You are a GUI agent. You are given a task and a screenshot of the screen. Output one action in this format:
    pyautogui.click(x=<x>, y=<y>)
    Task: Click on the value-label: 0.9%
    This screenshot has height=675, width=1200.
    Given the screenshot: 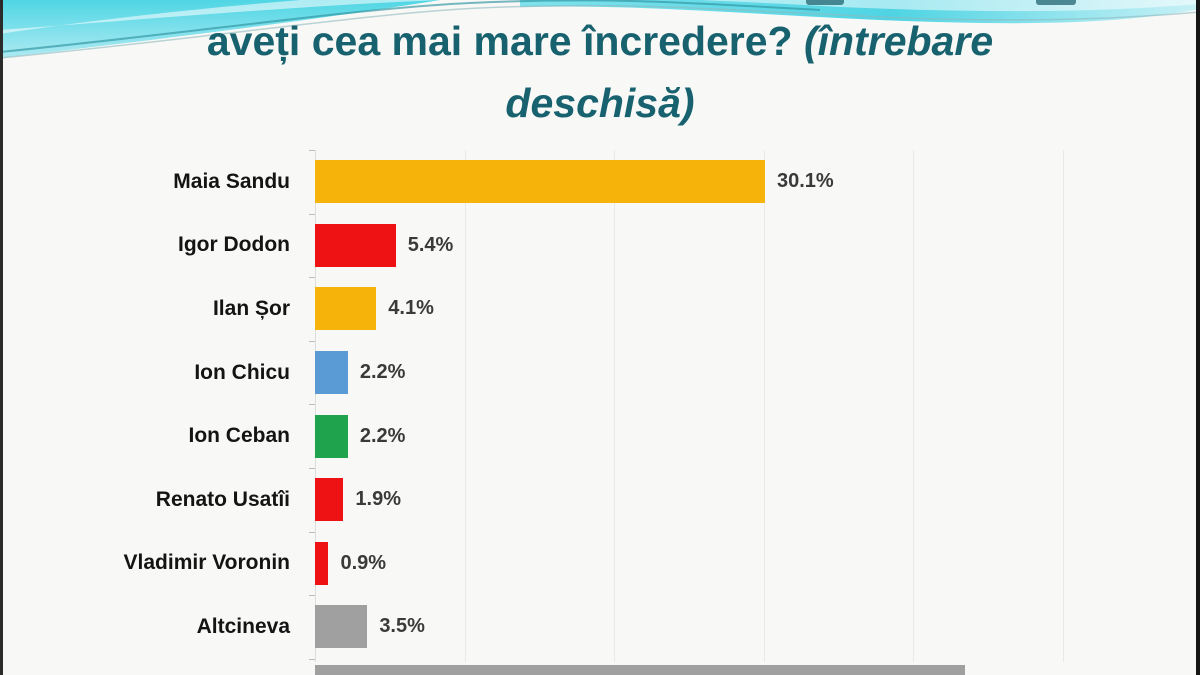 What is the action you would take?
    pyautogui.click(x=363, y=562)
    